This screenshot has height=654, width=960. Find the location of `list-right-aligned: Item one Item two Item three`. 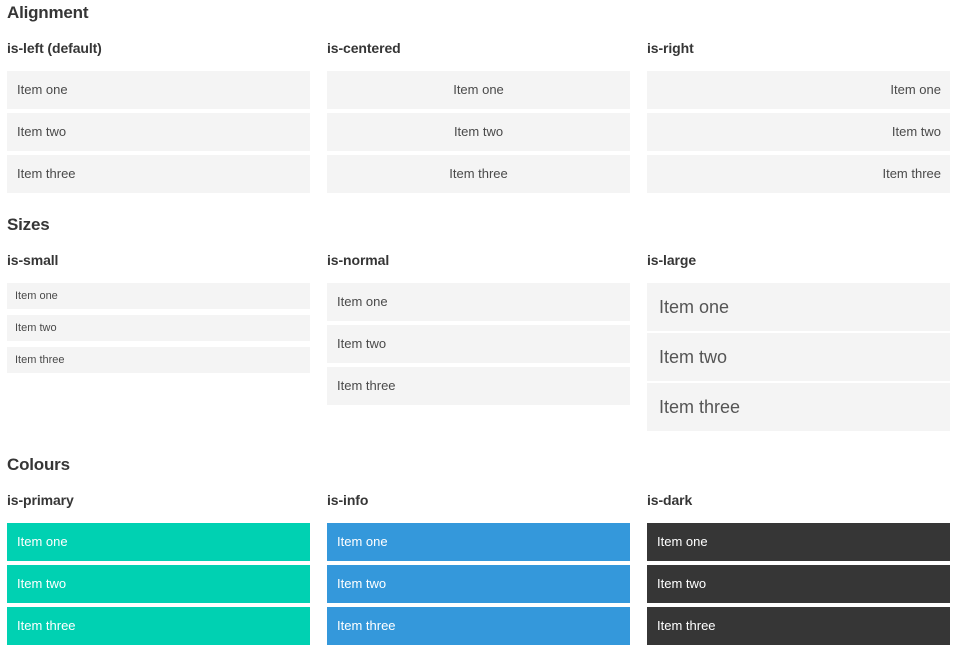

list-right-aligned: Item one Item two Item three is located at coordinates (798, 132).